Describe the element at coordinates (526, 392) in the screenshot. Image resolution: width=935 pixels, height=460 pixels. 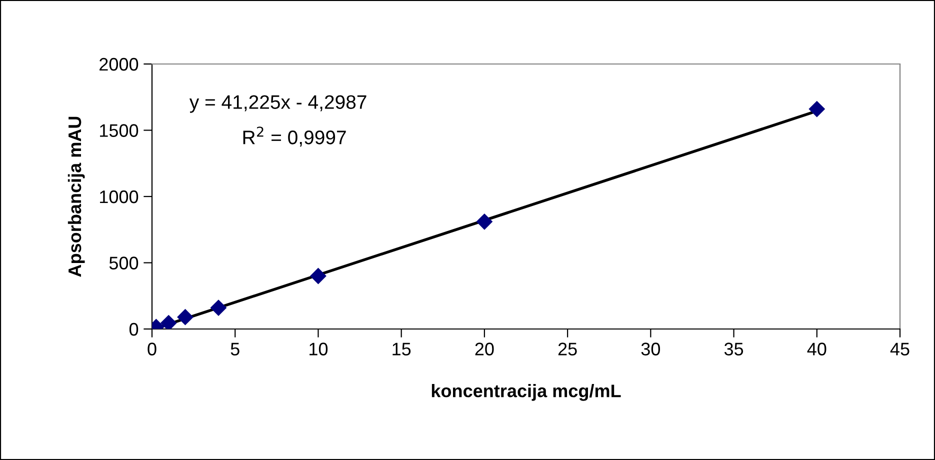
I see `x-axis-title: koncentracija mcg/mL` at that location.